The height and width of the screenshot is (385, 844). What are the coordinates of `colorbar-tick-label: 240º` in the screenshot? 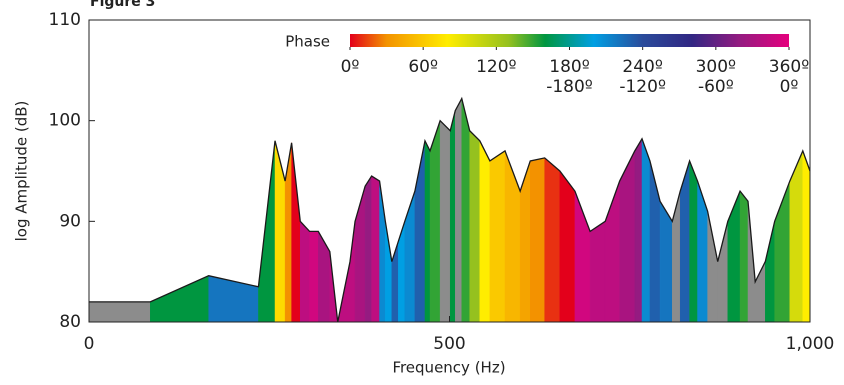 It's located at (642, 67).